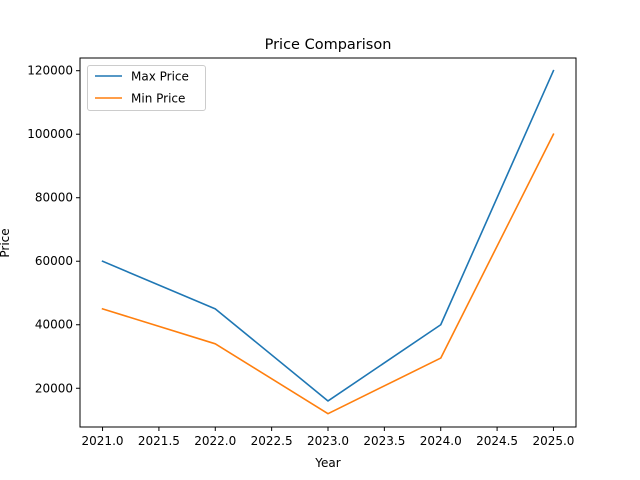 Image resolution: width=640 pixels, height=480 pixels. Describe the element at coordinates (54, 261) in the screenshot. I see `y-tick-label: 60000` at that location.